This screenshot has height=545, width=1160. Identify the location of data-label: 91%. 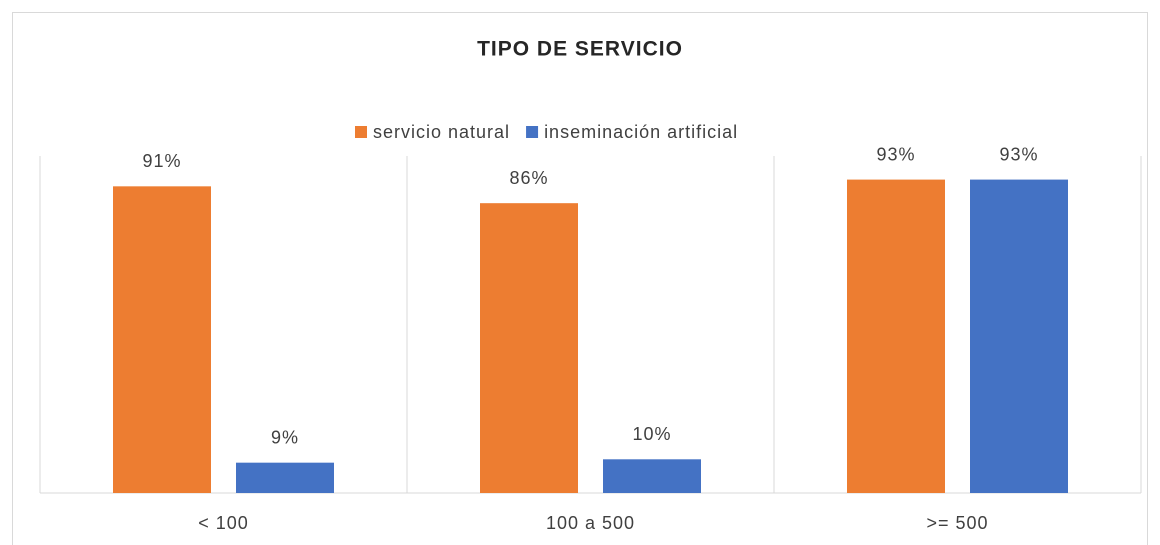
(161, 161).